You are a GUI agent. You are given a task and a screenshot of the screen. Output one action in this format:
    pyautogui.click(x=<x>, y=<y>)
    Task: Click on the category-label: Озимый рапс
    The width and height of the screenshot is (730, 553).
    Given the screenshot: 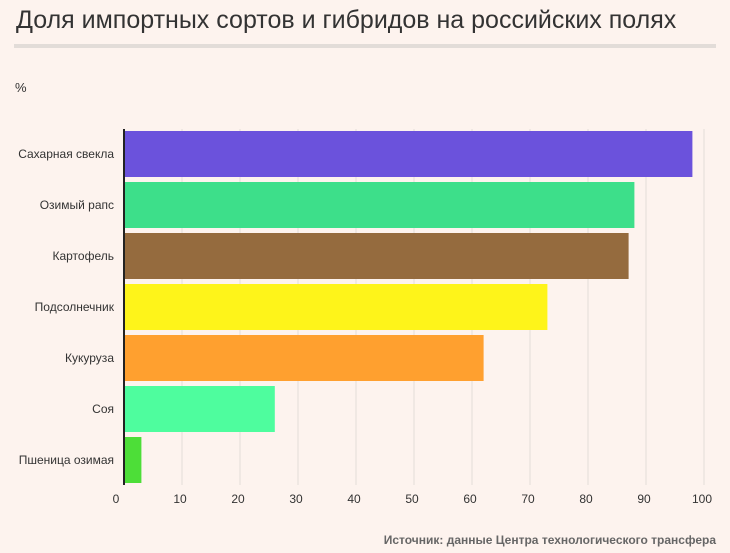 What is the action you would take?
    pyautogui.click(x=77, y=205)
    